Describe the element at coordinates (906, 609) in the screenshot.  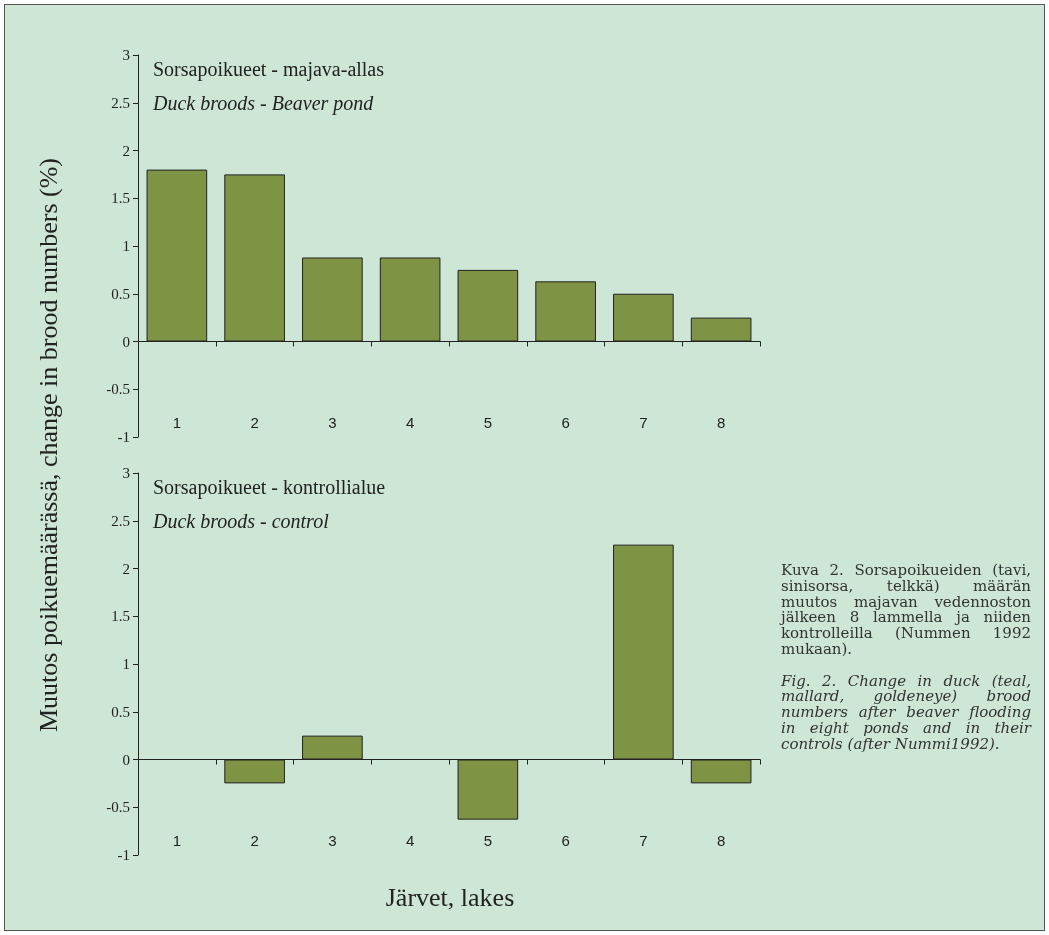
I see `text: Kuva 2. Sorsapoikueiden (tavi, sinisorsa, telkkä) määrän muutos majavan vedennoston jälkeen 8 lammella ja niiden kontrolleilla (Nummen 1992 mukaan).` at that location.